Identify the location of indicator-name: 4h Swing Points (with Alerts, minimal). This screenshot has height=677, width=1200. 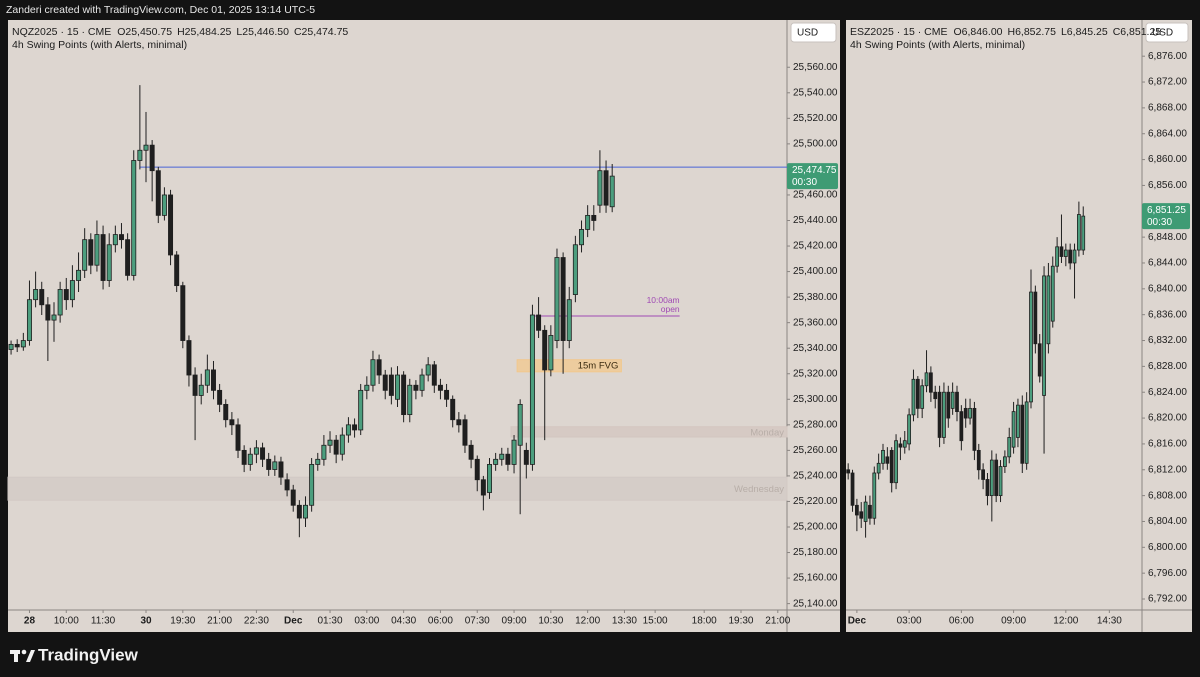
(937, 45).